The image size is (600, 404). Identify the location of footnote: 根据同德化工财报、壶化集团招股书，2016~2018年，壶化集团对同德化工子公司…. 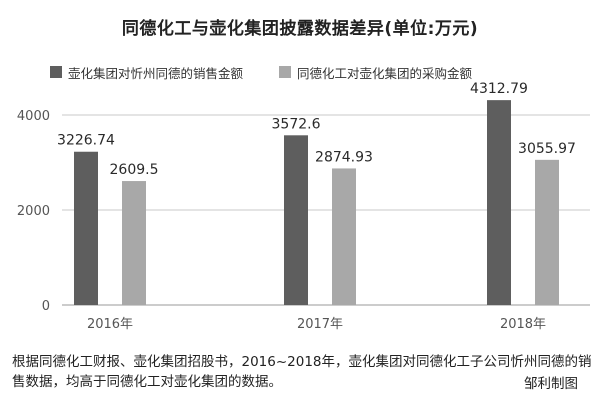
(302, 372).